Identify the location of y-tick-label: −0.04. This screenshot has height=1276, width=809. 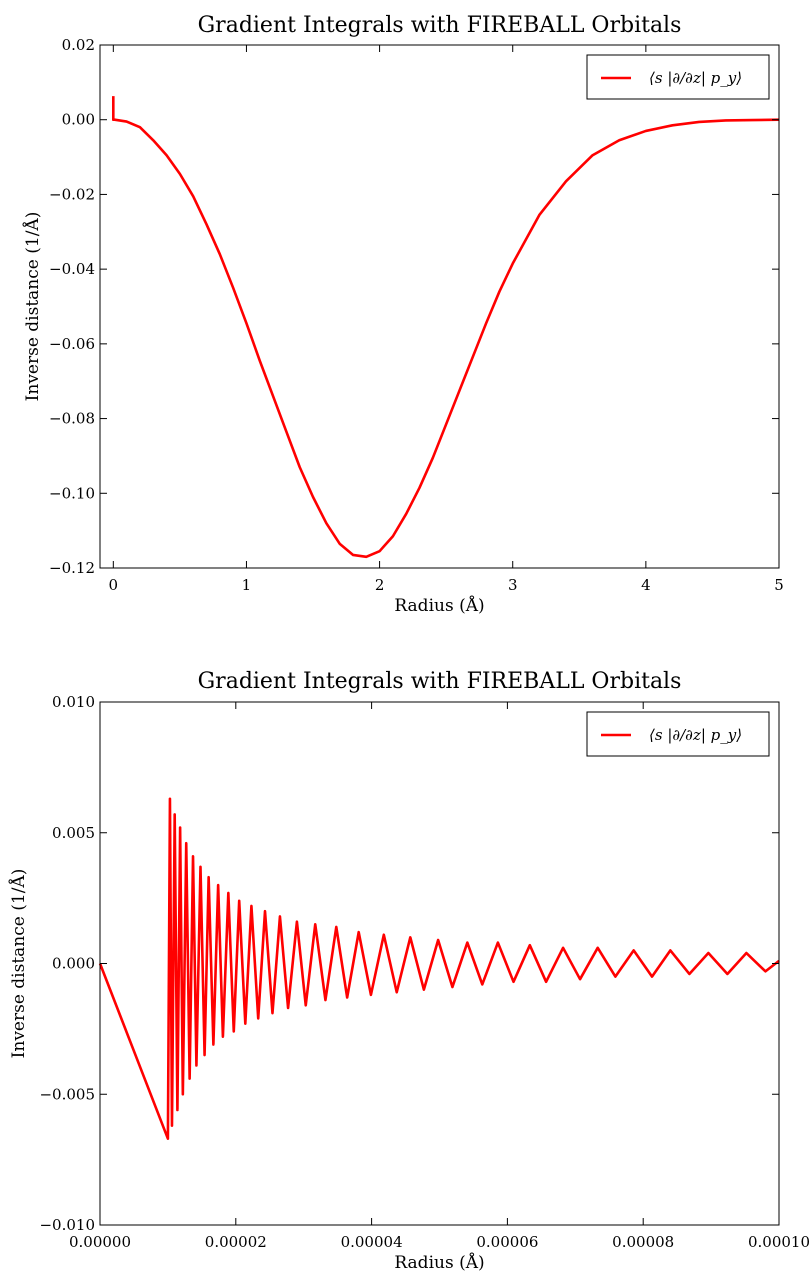
(72, 269).